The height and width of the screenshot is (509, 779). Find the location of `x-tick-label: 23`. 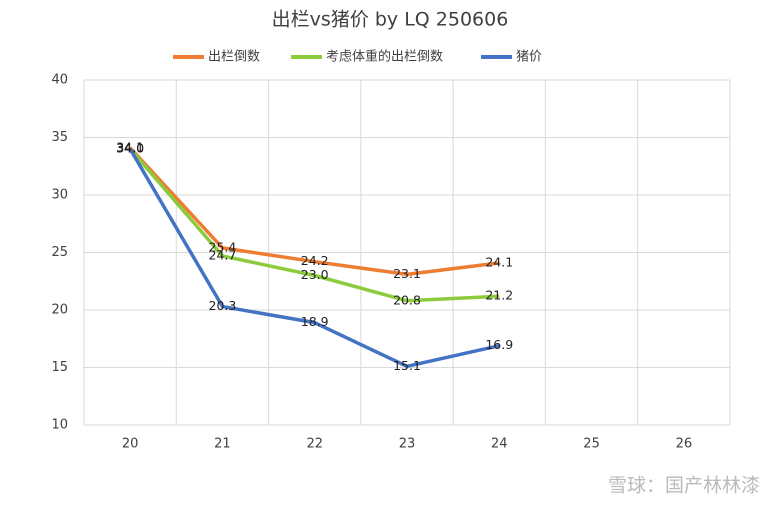

x-tick-label: 23 is located at coordinates (407, 444).